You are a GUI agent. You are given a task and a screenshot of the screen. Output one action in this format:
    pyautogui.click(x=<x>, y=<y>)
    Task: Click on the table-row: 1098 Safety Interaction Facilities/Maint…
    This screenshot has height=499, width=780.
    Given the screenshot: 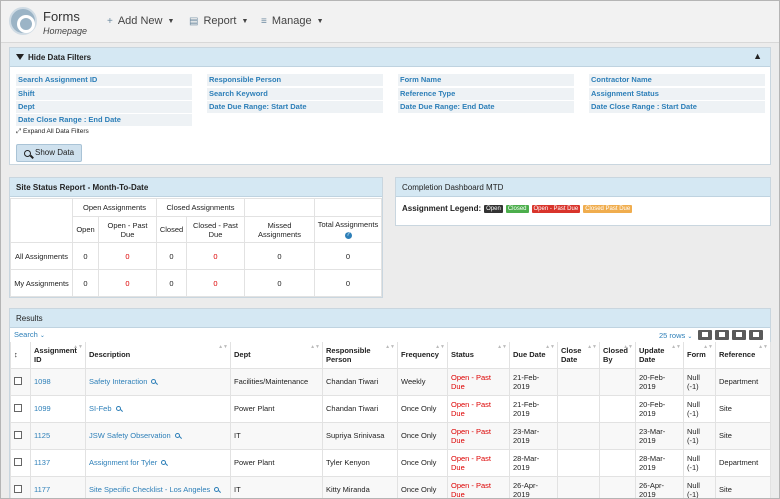 What is the action you would take?
    pyautogui.click(x=390, y=381)
    